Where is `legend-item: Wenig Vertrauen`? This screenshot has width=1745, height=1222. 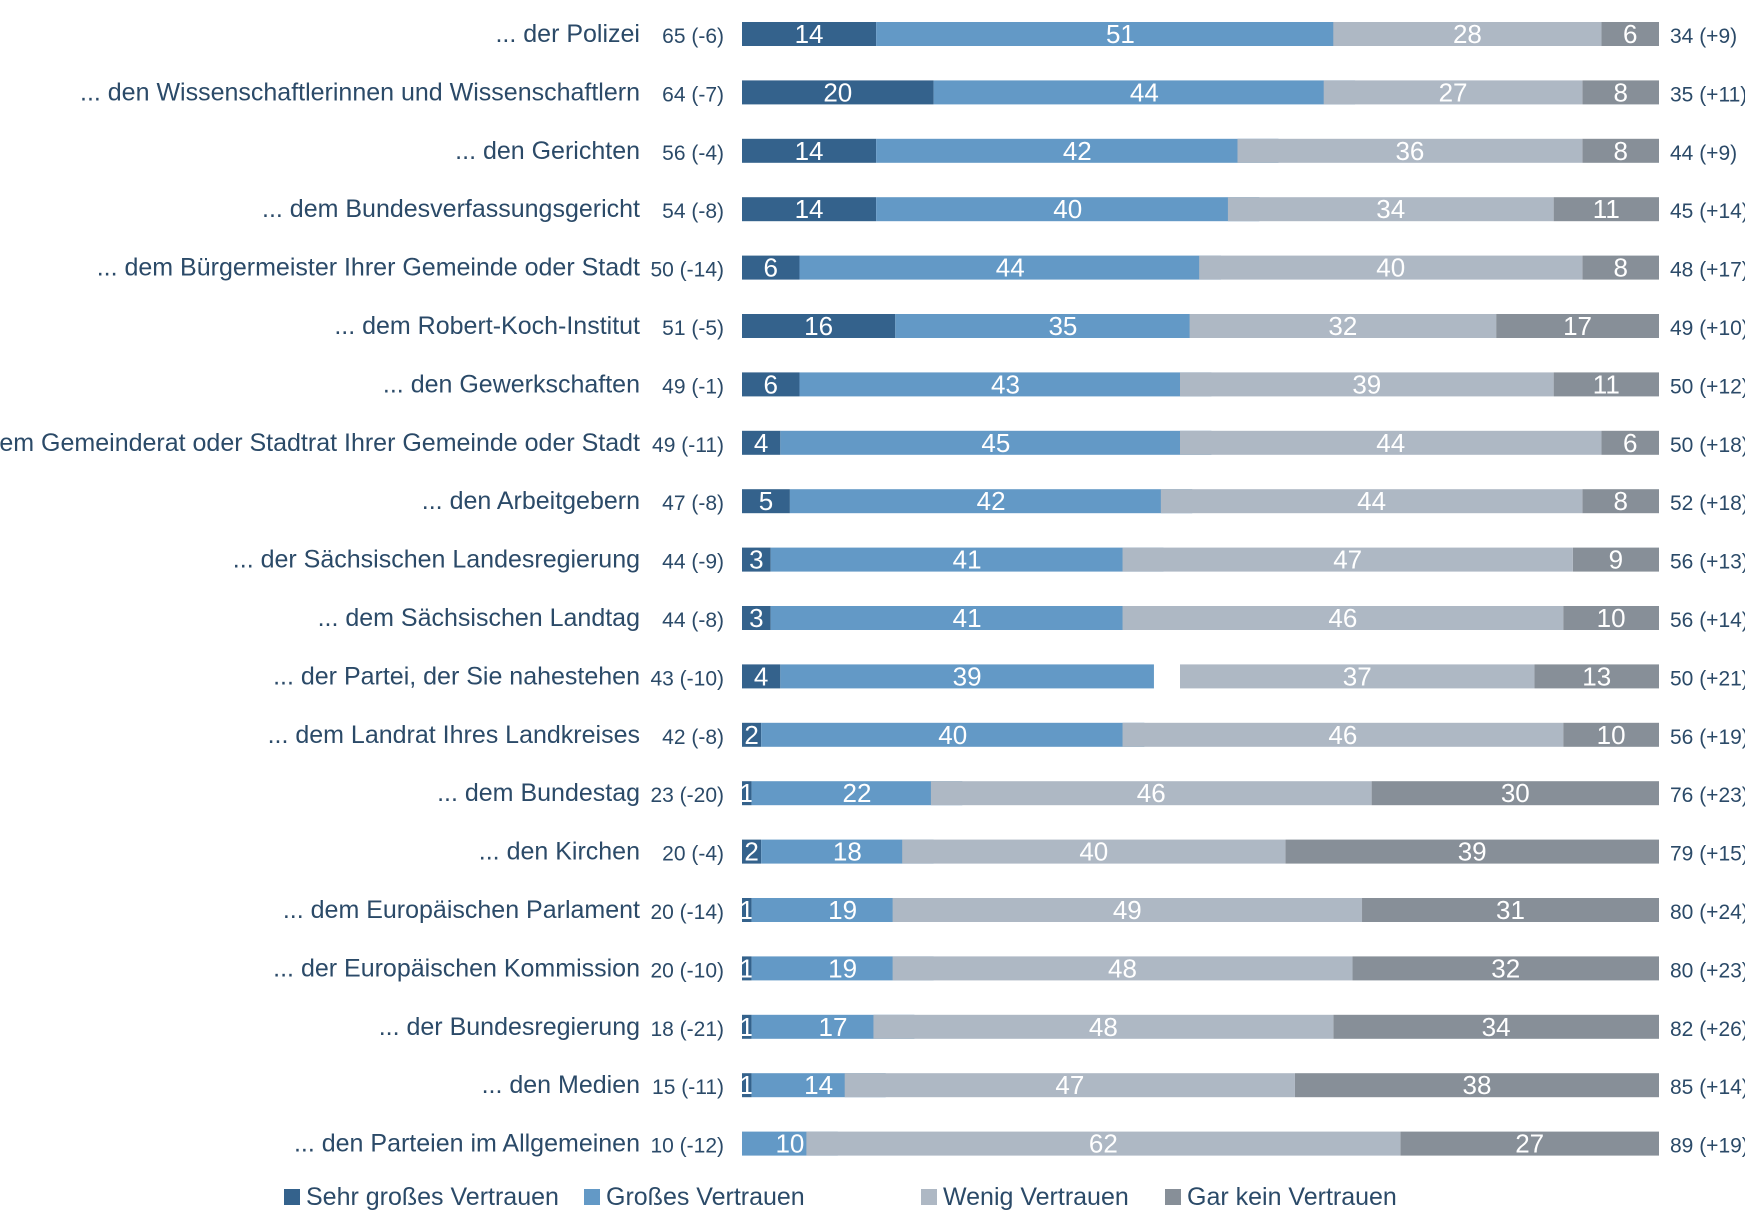
legend-item: Wenig Vertrauen is located at coordinates (1025, 1197).